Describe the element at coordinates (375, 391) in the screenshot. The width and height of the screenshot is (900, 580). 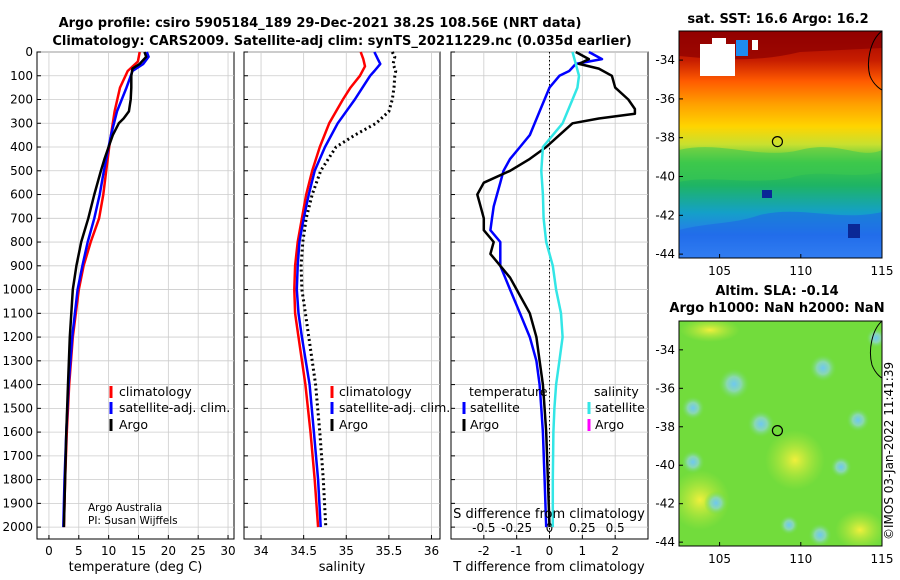
I see `sal-legend-label-climatology: climatology` at that location.